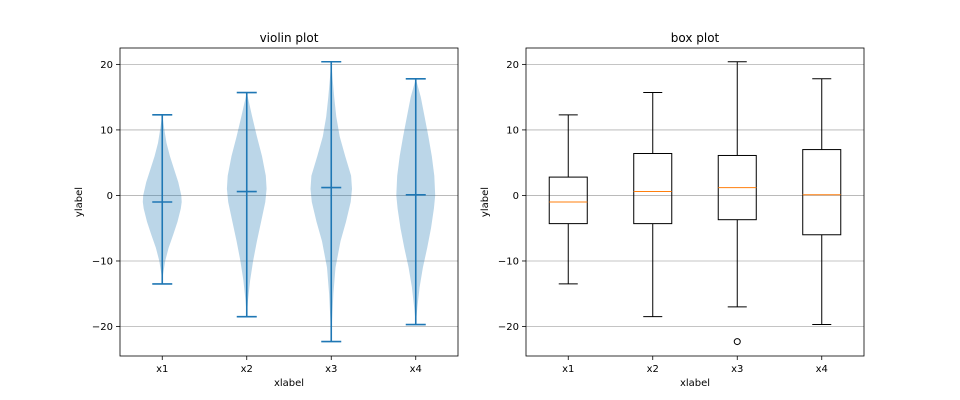  Describe the element at coordinates (737, 342) in the screenshot. I see `box-outlier-point` at that location.